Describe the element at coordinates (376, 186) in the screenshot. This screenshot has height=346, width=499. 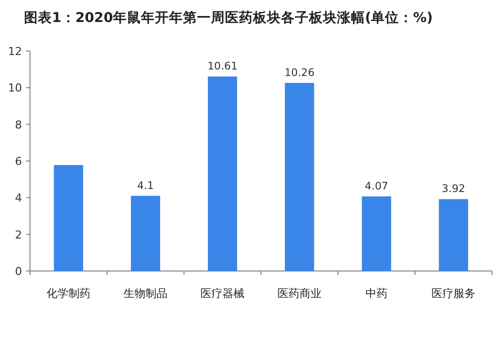
I see `data-label: 4.07` at that location.